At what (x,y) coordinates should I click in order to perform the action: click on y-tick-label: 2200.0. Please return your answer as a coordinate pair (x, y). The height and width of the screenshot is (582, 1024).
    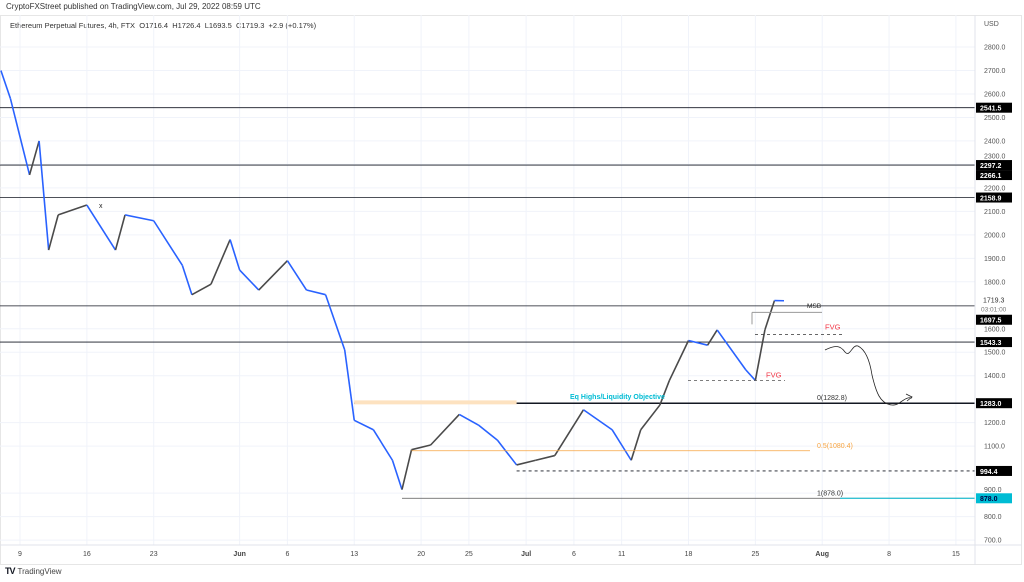
    Looking at the image, I should click on (995, 188).